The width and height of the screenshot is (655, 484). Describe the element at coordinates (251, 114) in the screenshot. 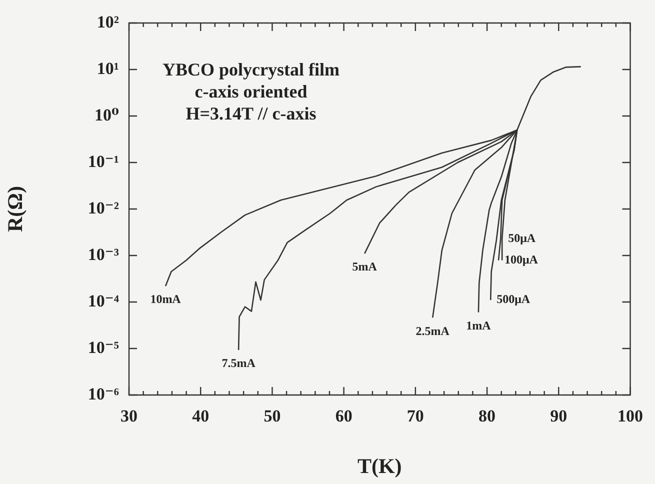

I see `annotation: H=3.14T // c-axis` at that location.